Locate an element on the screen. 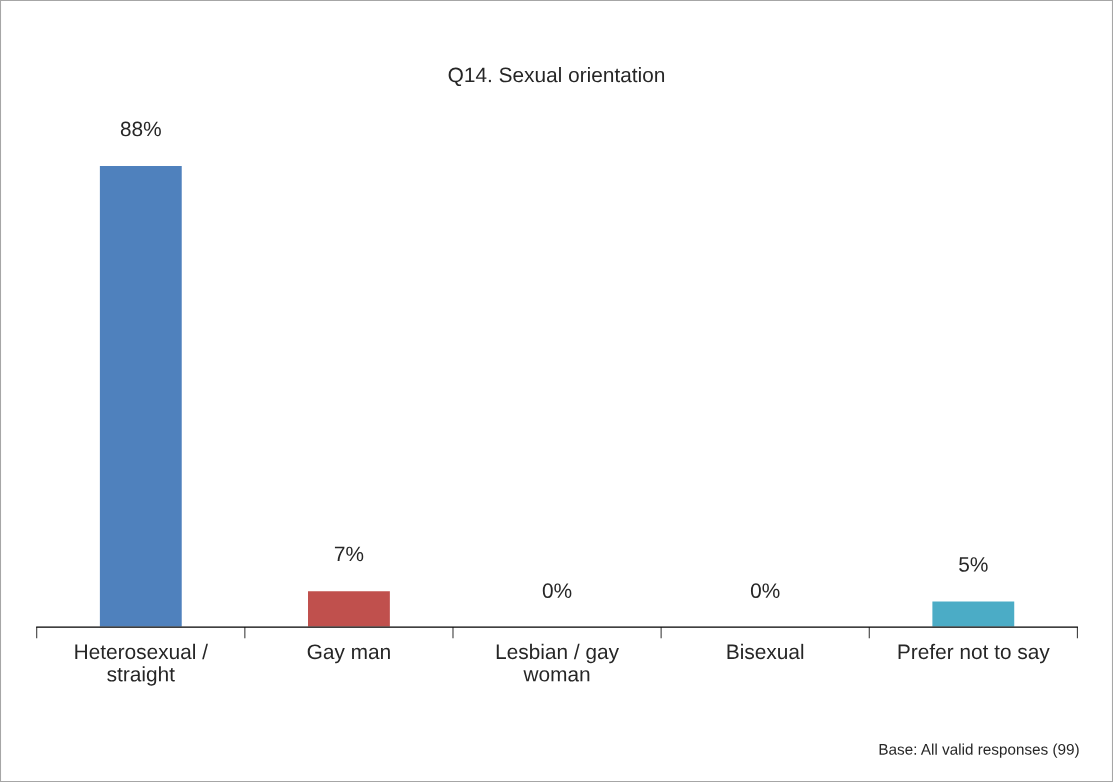 The image size is (1113, 782). data-label: 5% is located at coordinates (973, 564).